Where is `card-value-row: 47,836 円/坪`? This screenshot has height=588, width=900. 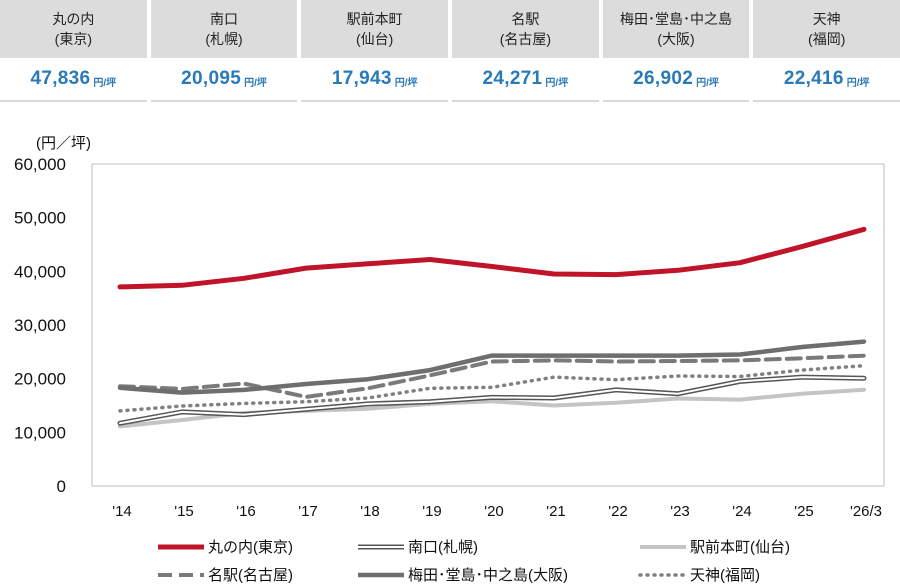 card-value-row: 47,836 円/坪 is located at coordinates (73, 80).